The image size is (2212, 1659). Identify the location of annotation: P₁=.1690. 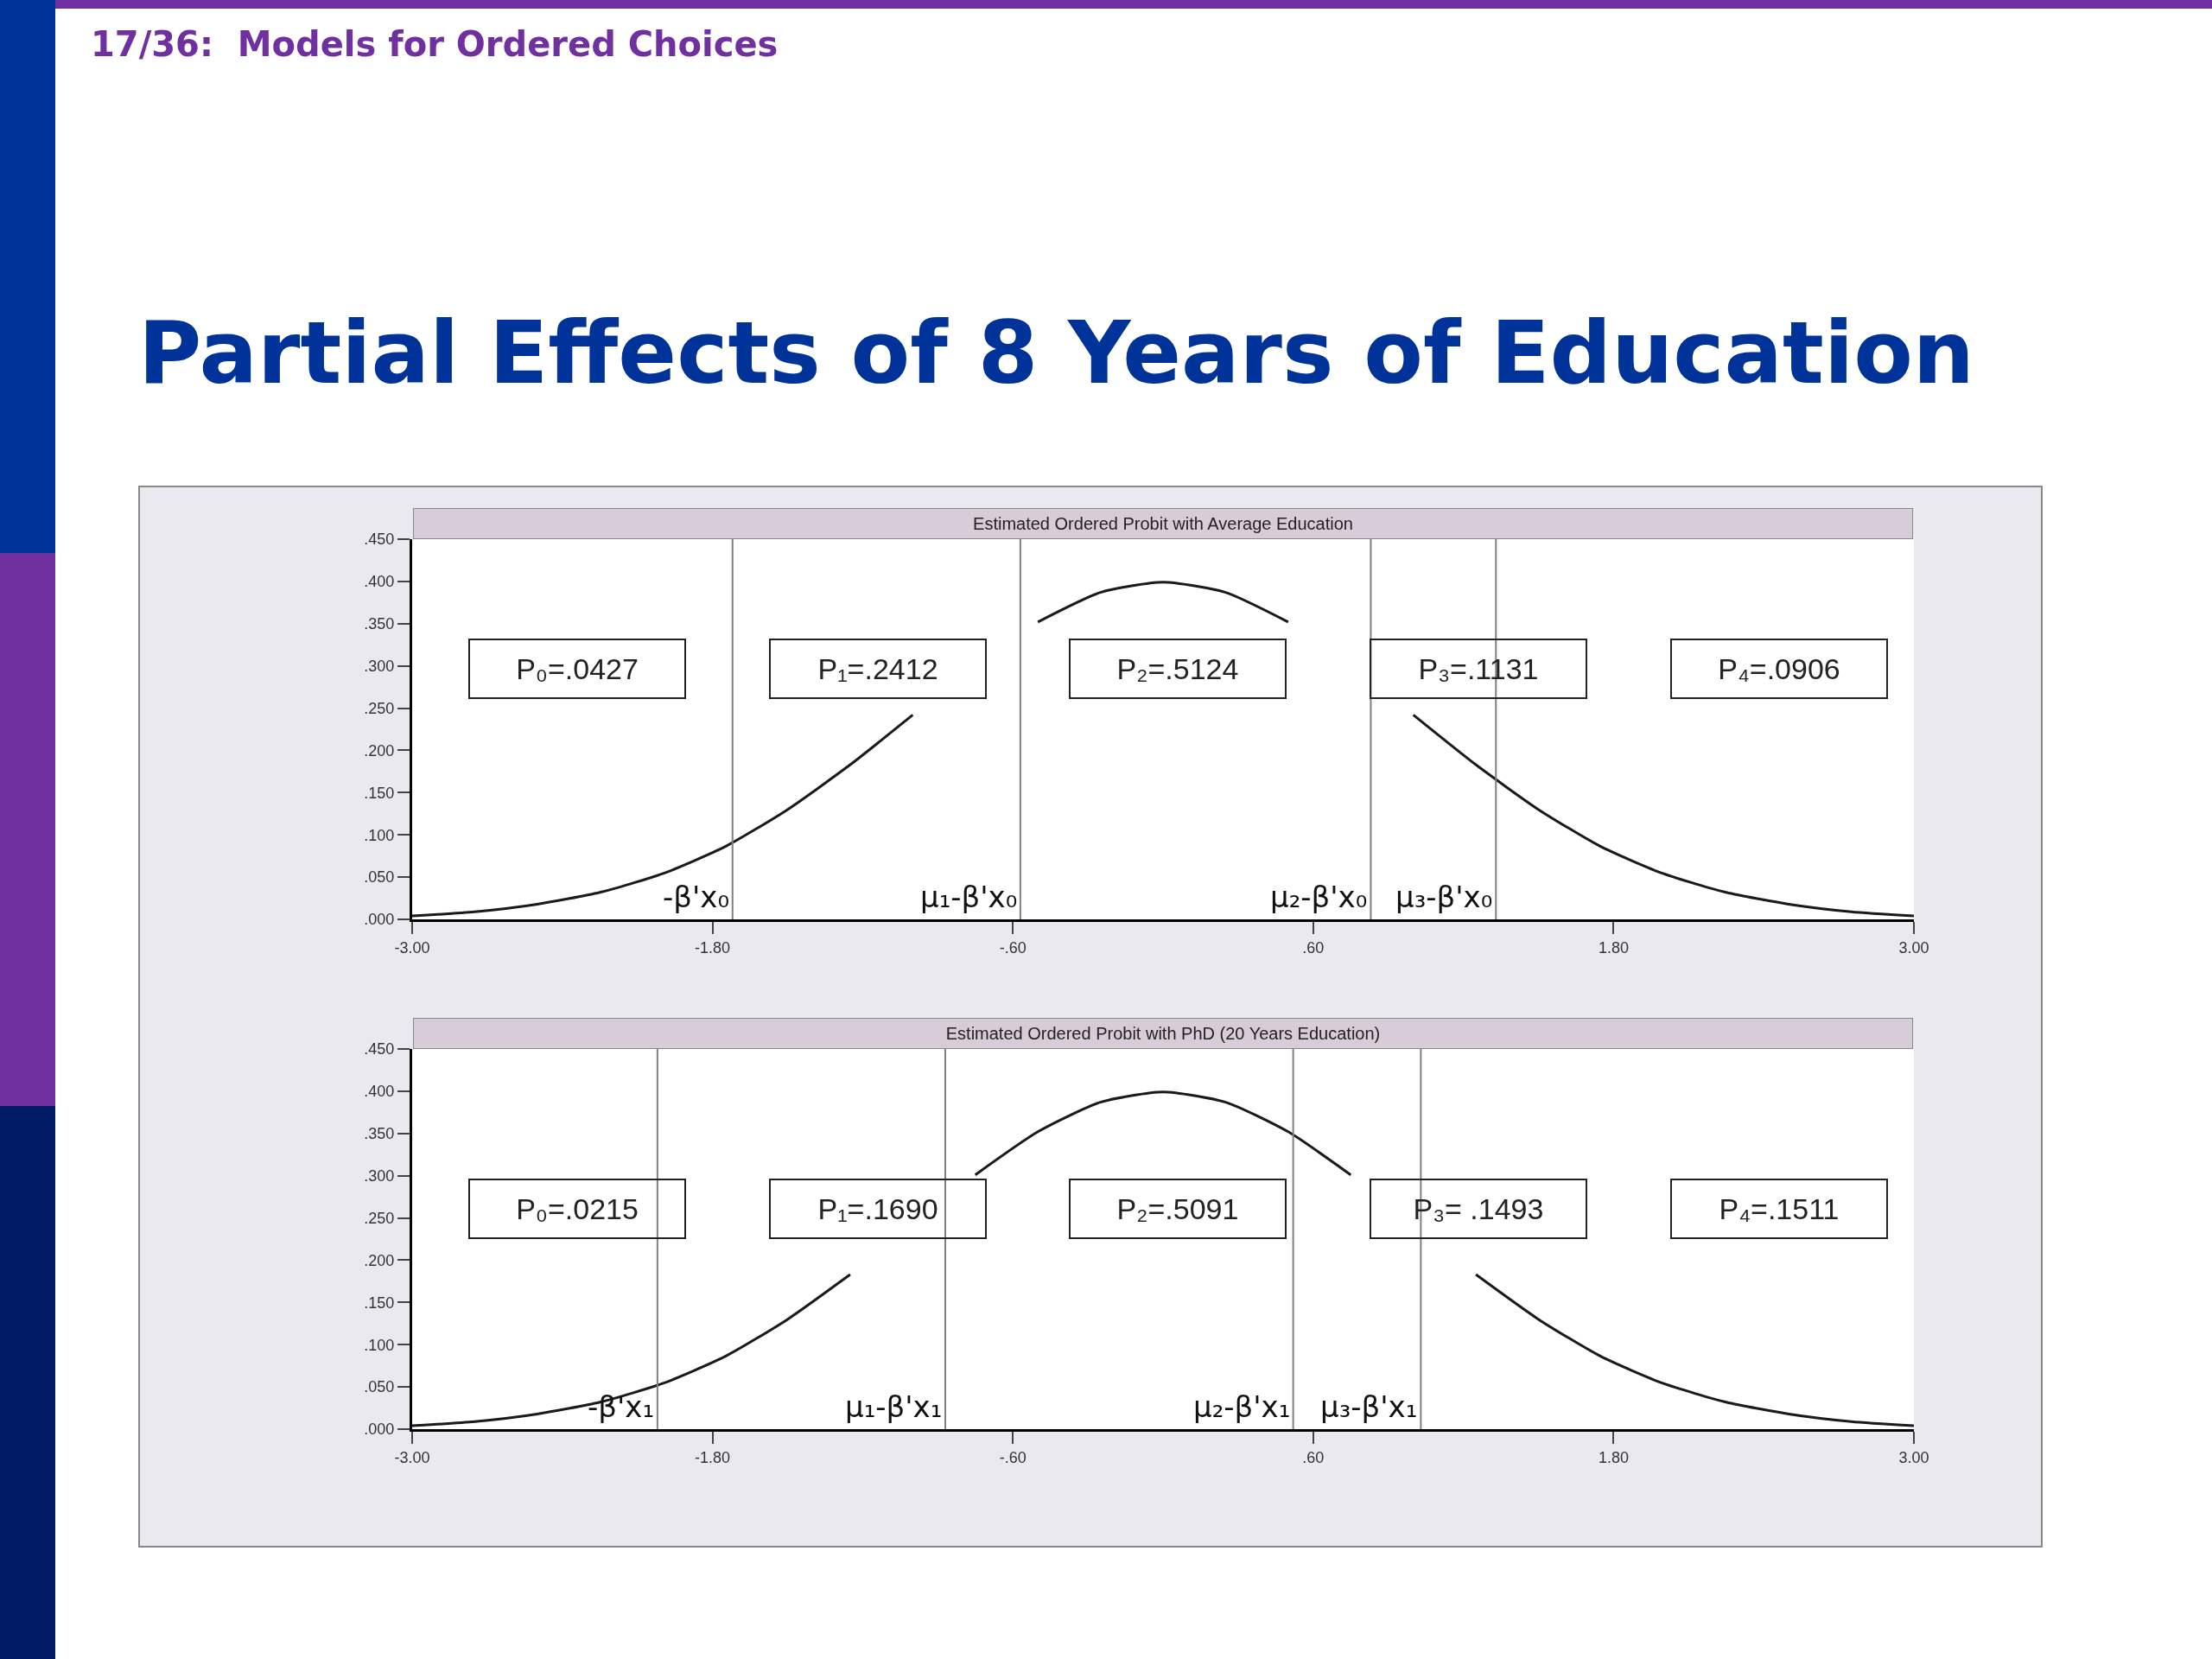
(877, 1208).